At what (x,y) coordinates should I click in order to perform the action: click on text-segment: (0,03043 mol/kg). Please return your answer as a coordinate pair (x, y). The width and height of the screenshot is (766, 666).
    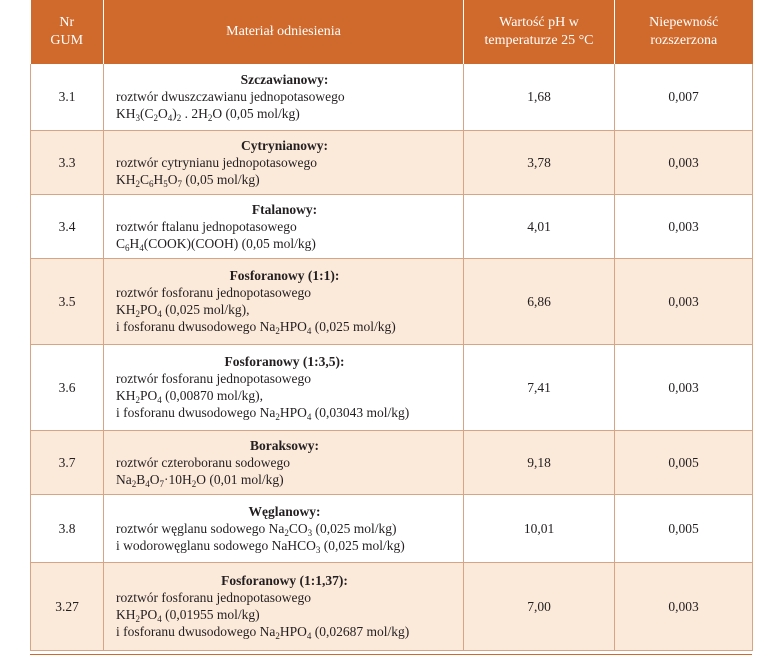
    Looking at the image, I should click on (360, 412).